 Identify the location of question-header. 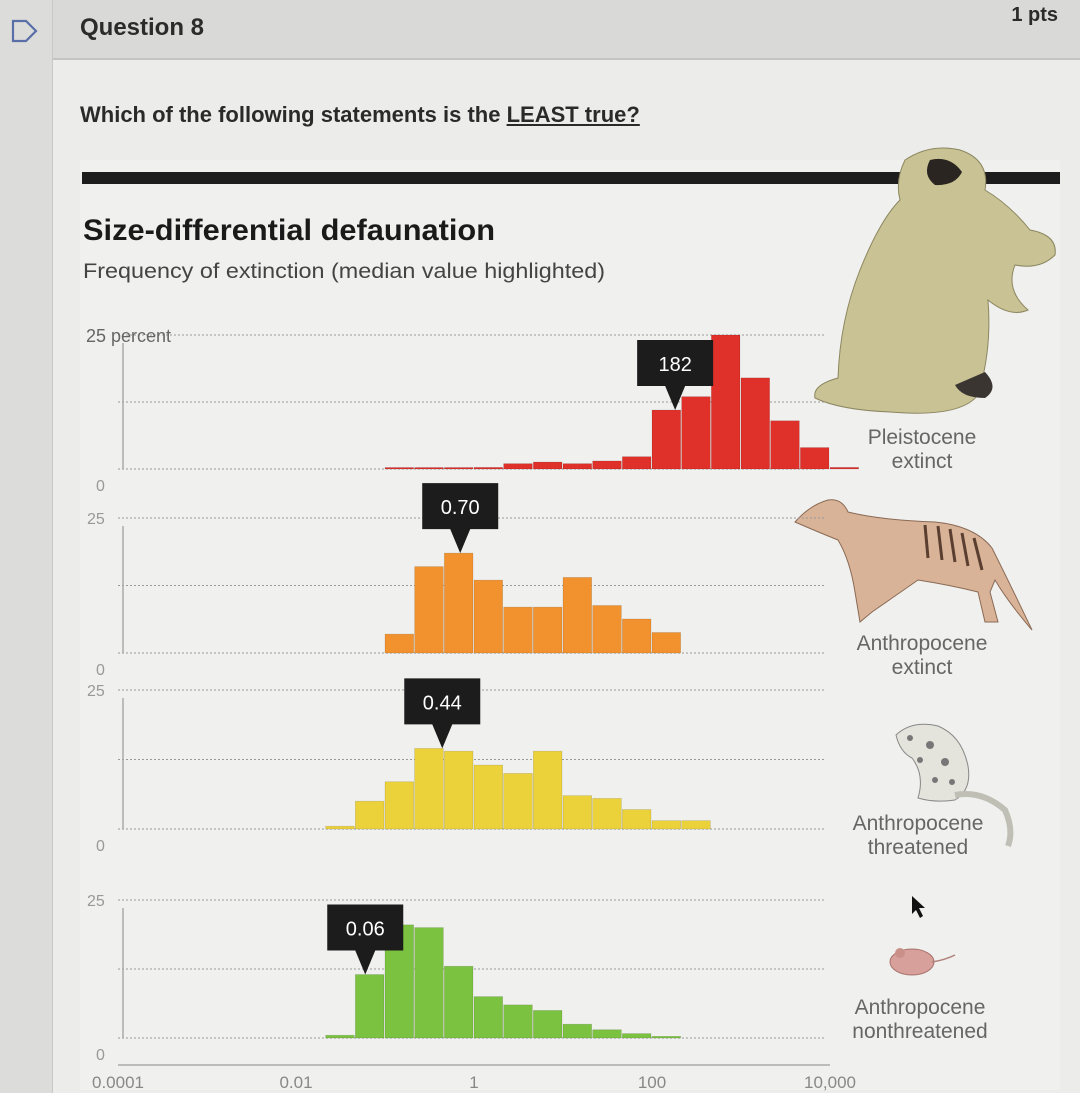
(566, 30).